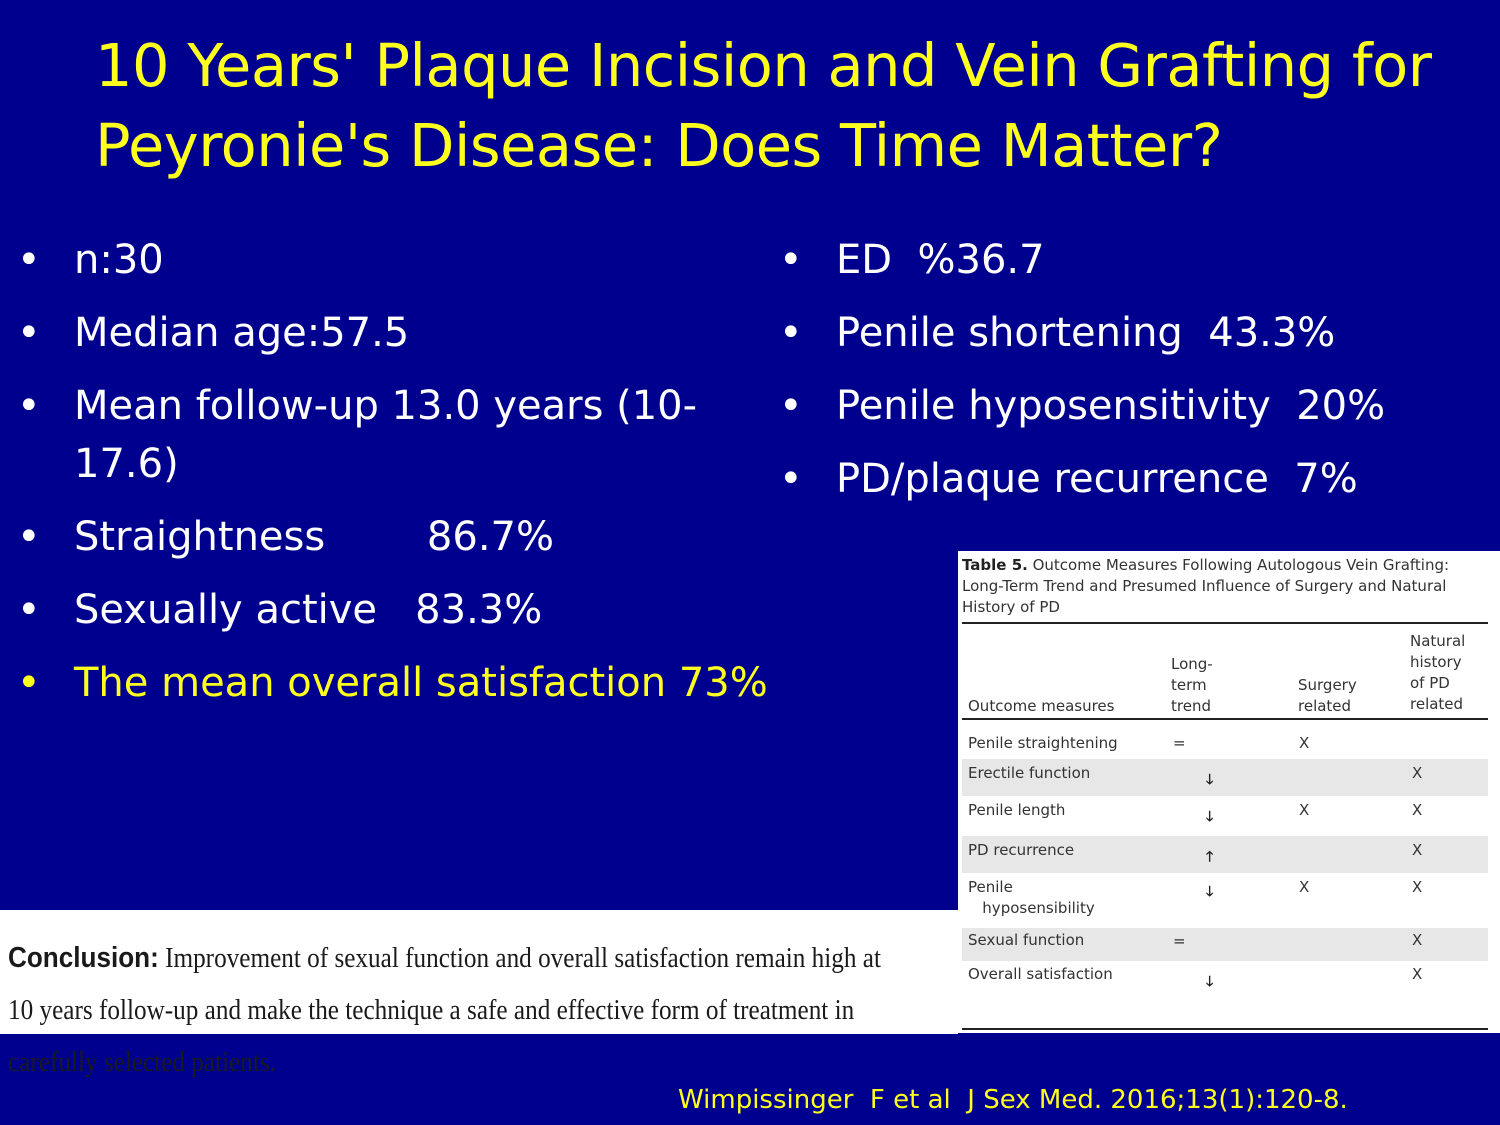 The image size is (1500, 1125). I want to click on table-row: Sexual function = X, so click(1225, 944).